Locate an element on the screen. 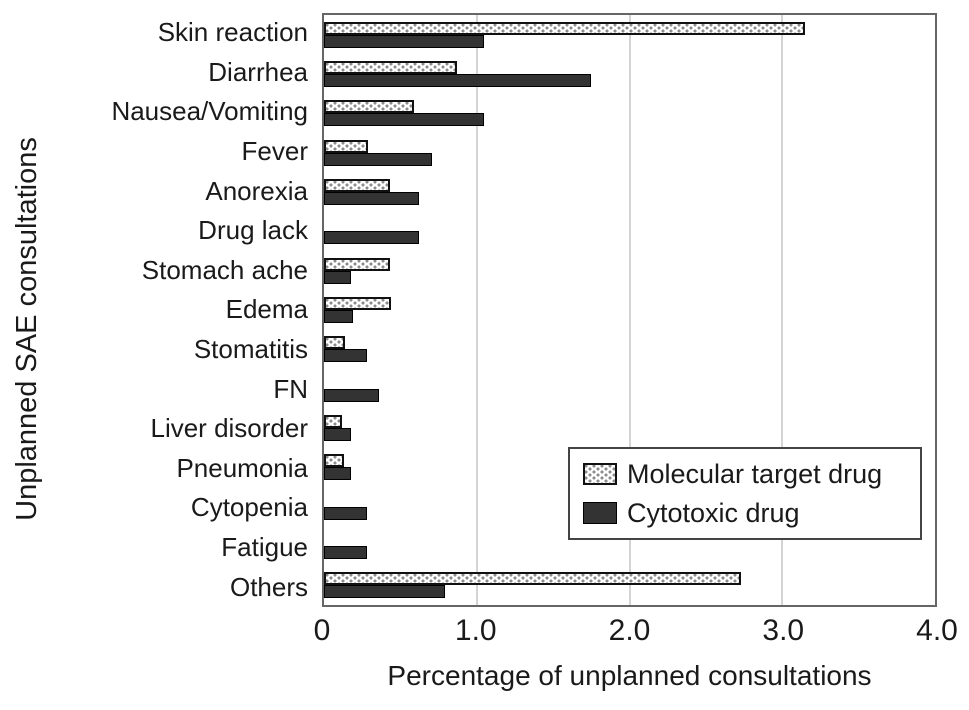 The image size is (969, 710). category-label-diarrhea: Diarrhea is located at coordinates (258, 71).